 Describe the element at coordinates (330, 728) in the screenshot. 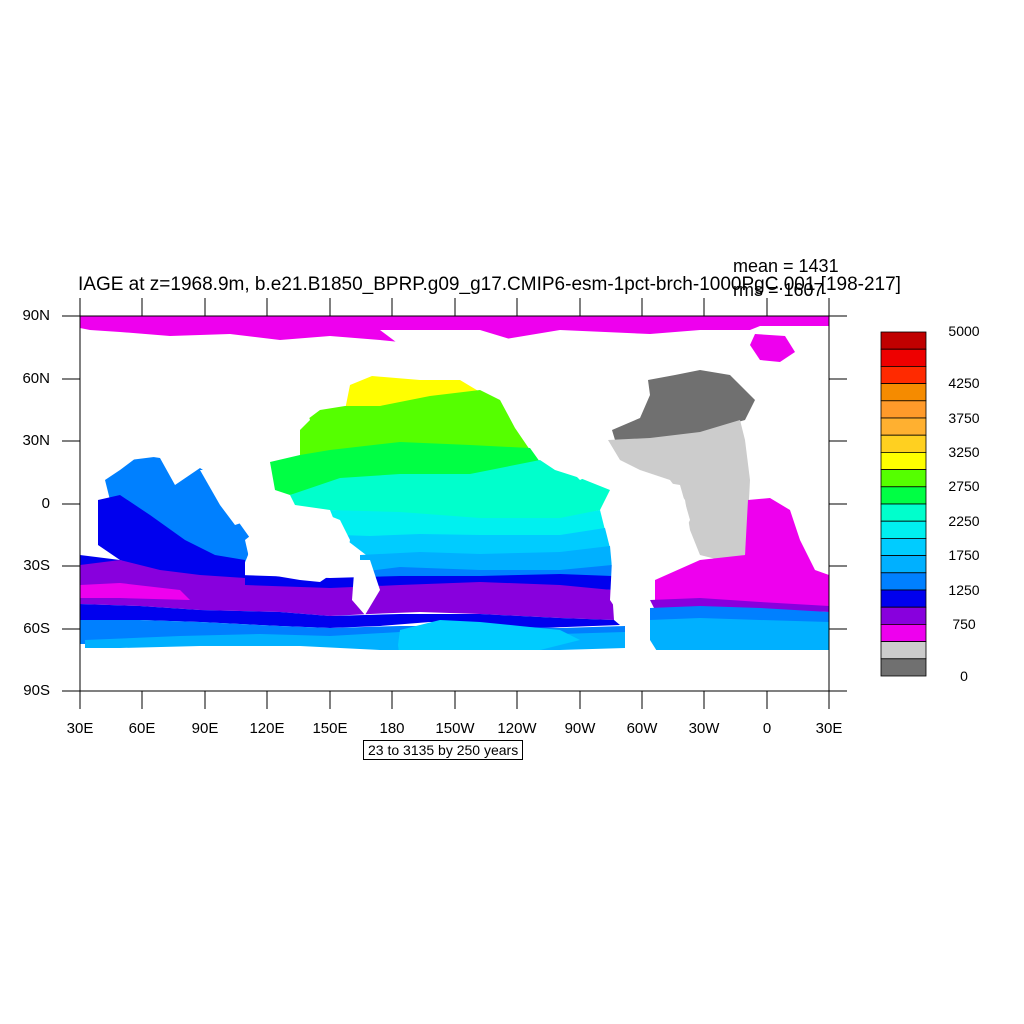

I see `x-tick-label: 150E` at that location.